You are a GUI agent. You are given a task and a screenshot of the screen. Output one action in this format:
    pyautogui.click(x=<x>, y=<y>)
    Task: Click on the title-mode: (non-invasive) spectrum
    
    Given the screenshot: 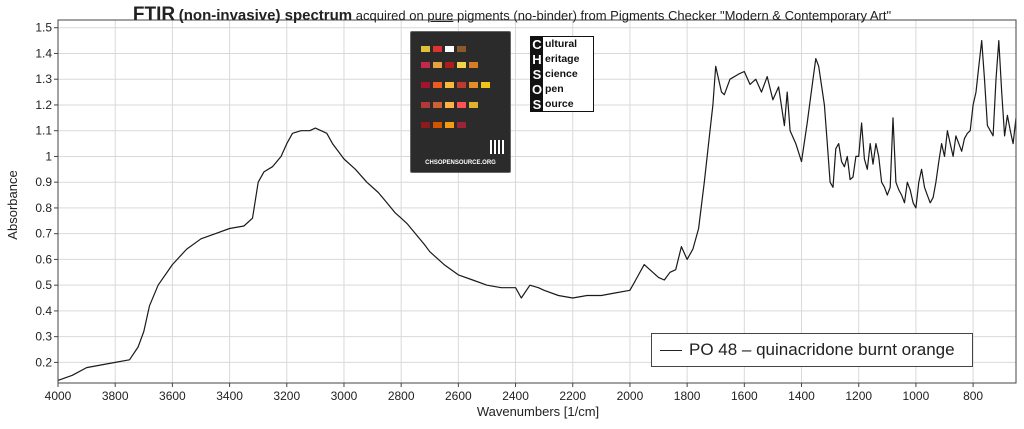 What is the action you would take?
    pyautogui.click(x=265, y=15)
    